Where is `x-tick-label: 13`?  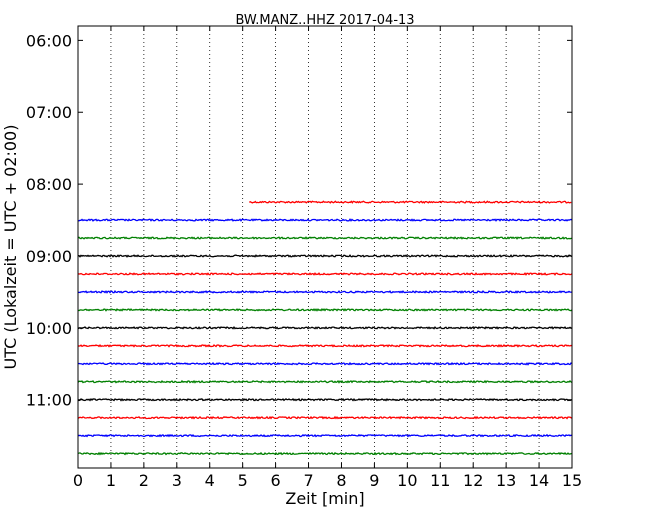
x-tick-label: 13 is located at coordinates (506, 480).